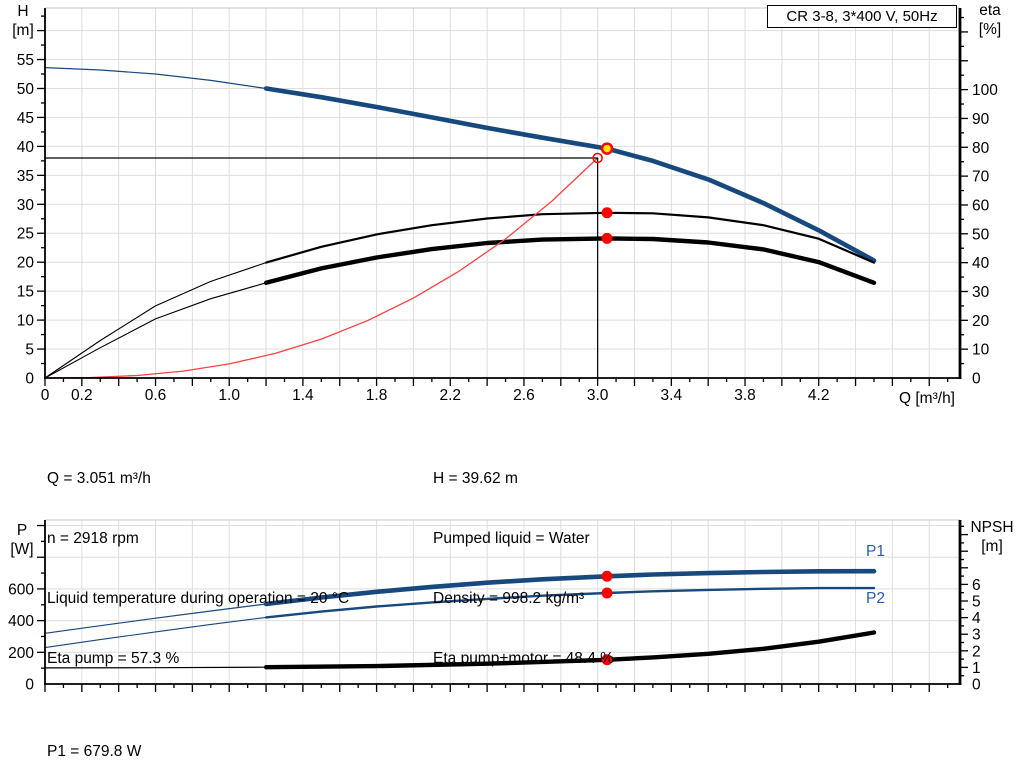 This screenshot has height=781, width=1024. I want to click on left-tick-label: 55, so click(25, 60).